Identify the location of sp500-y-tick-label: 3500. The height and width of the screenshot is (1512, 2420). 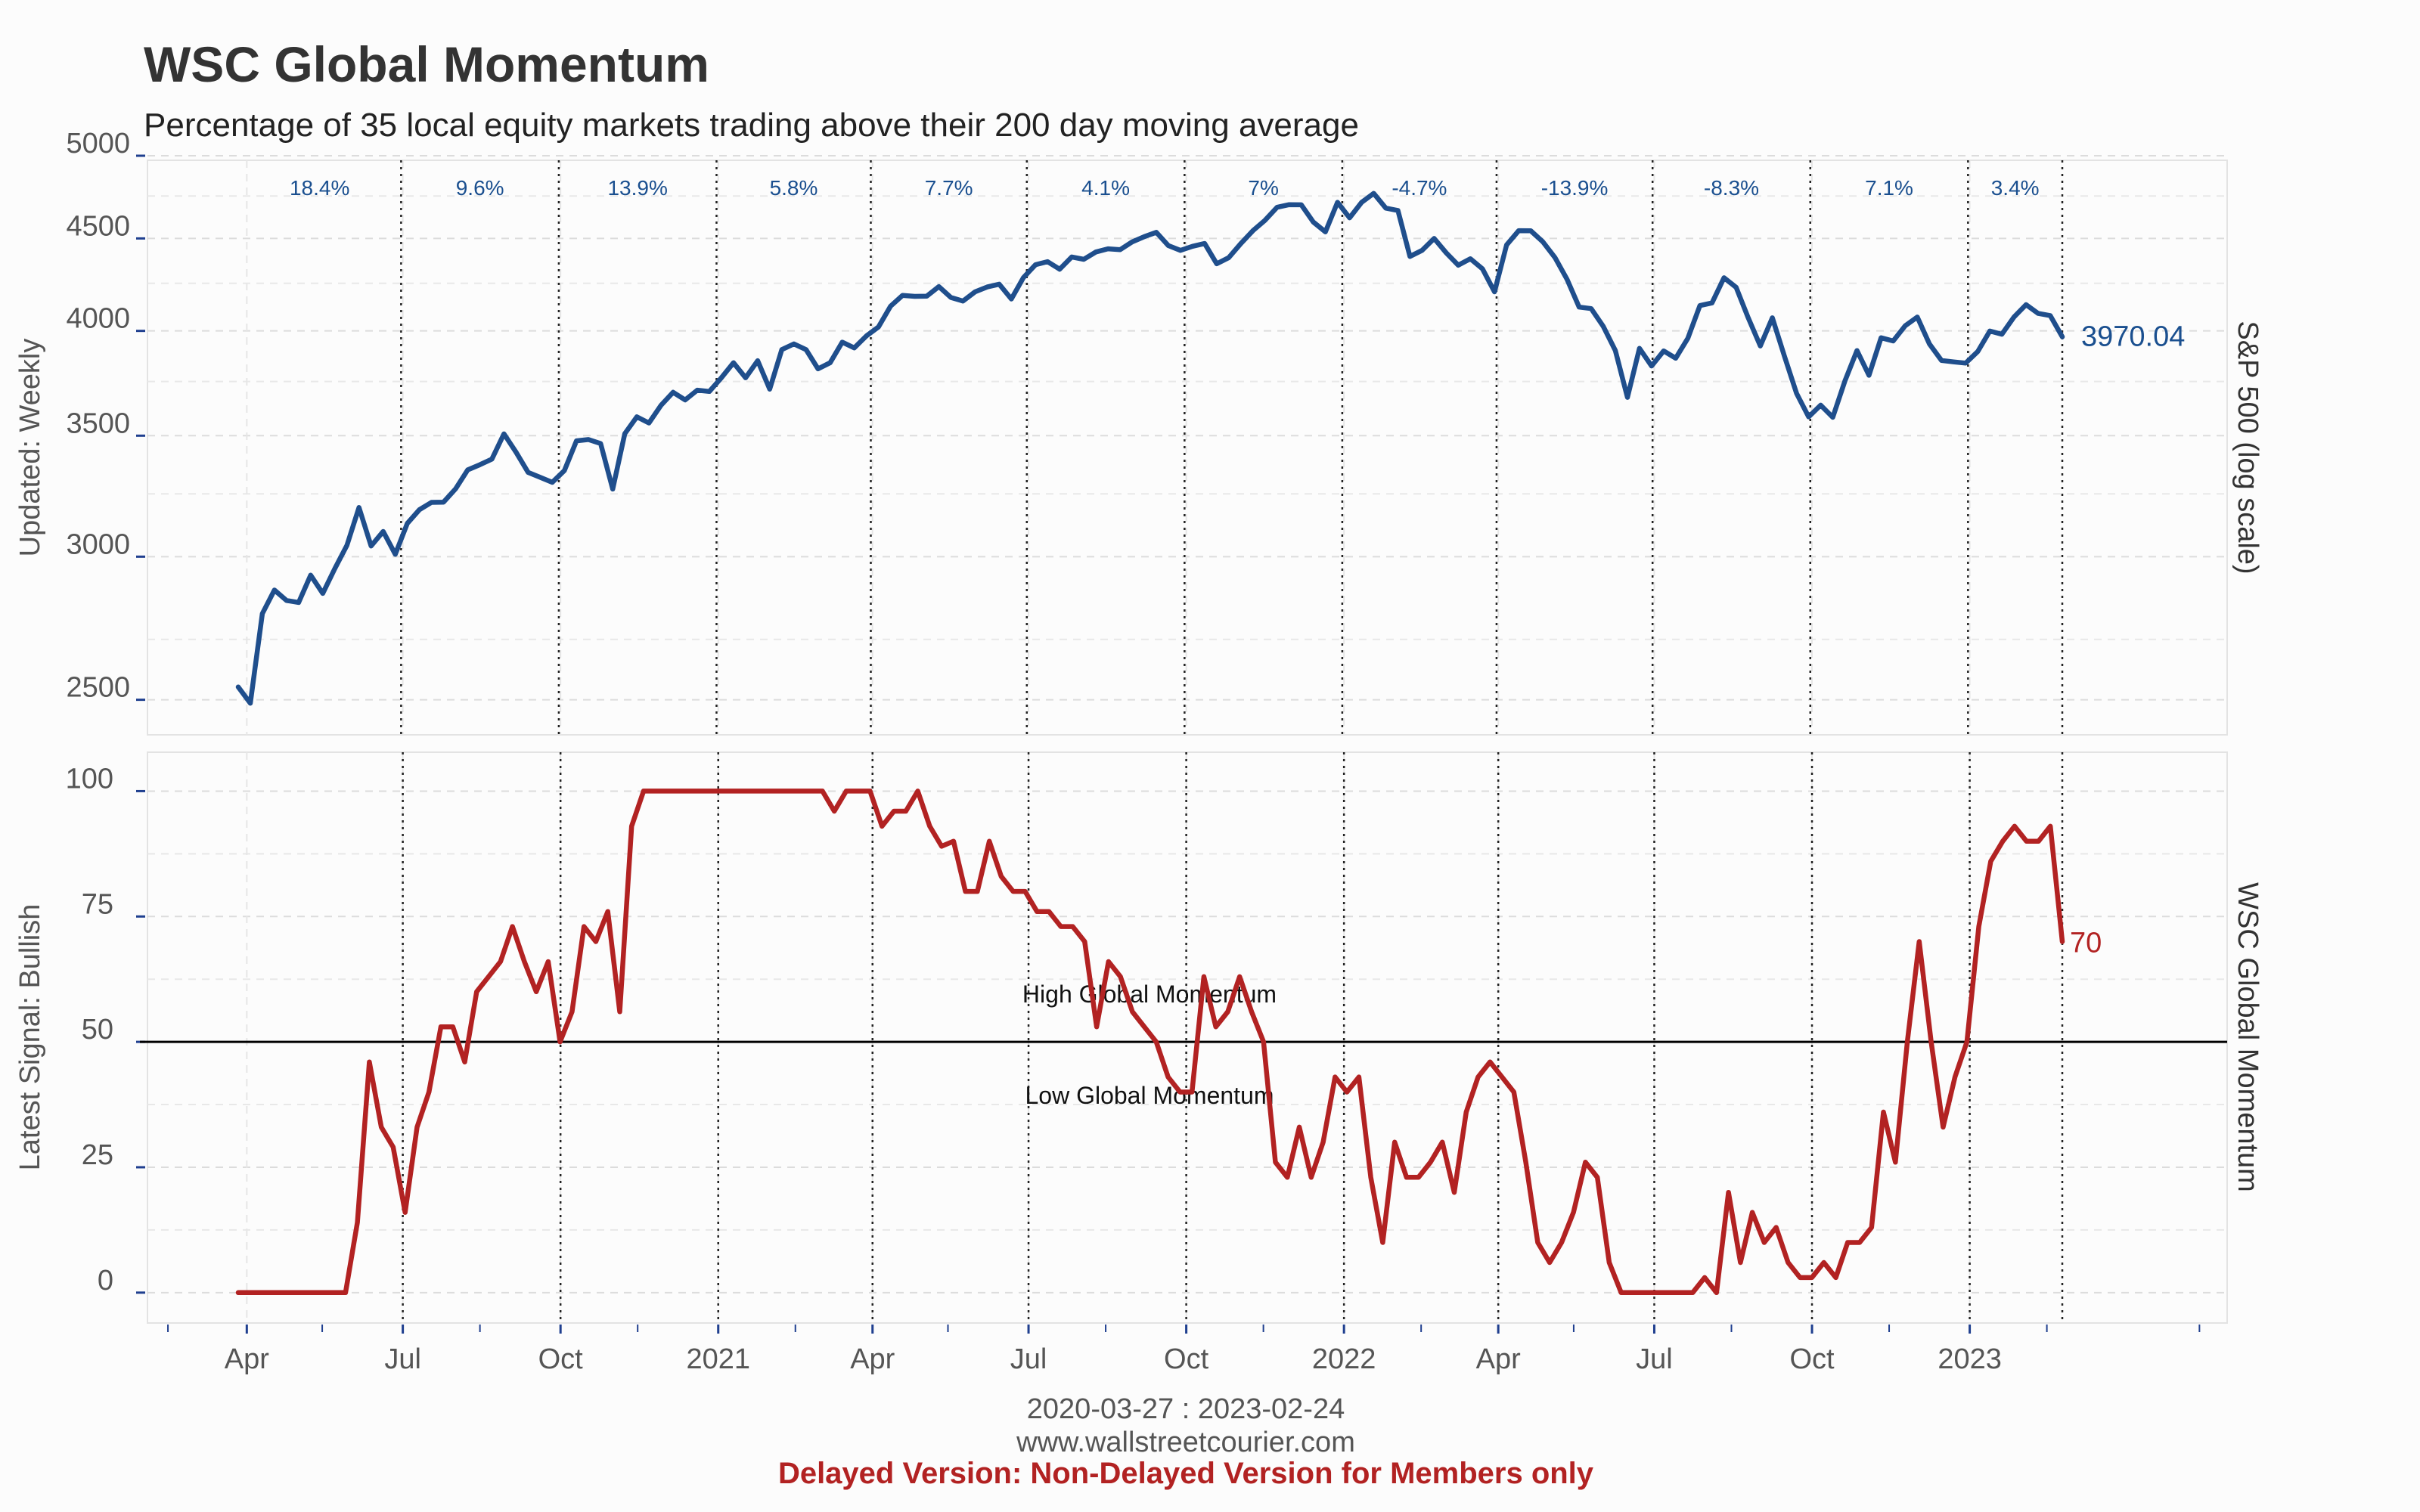
(98, 423).